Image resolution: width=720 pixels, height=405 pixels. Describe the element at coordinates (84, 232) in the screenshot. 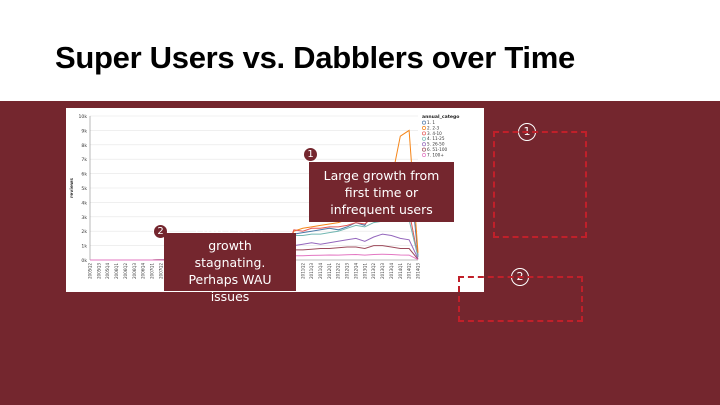

I see `y-tick-label: 2k` at that location.